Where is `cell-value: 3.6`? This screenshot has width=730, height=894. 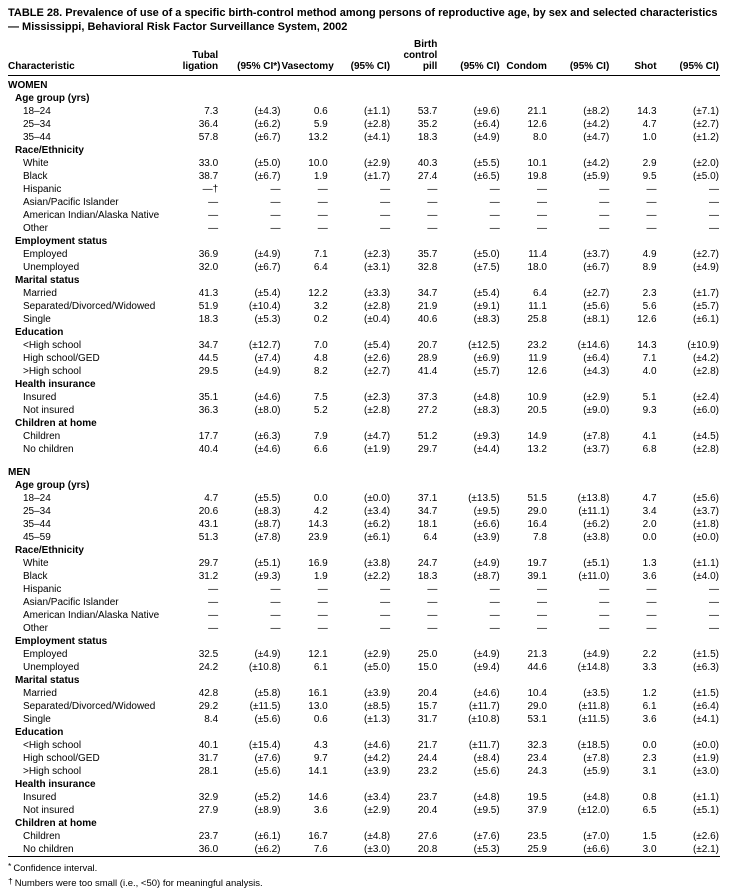 cell-value: 3.6 is located at coordinates (649, 576).